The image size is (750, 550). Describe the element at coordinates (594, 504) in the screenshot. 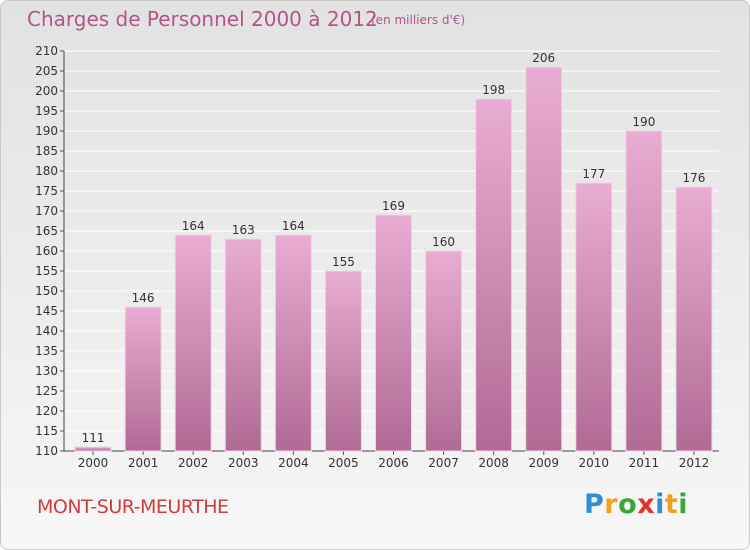

I see `logo-letter: P` at that location.